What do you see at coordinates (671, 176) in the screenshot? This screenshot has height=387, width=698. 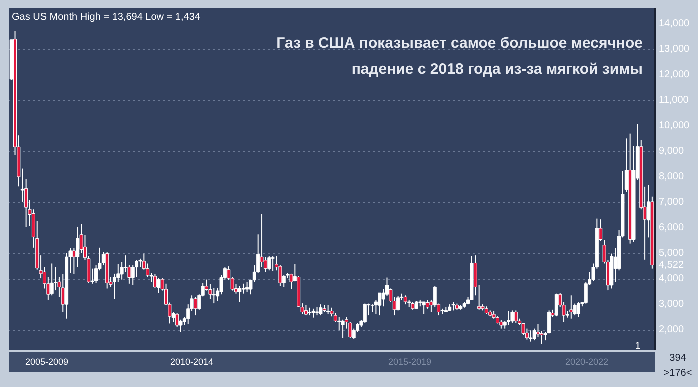 I see `y-tick-label: 8,000` at bounding box center [671, 176].